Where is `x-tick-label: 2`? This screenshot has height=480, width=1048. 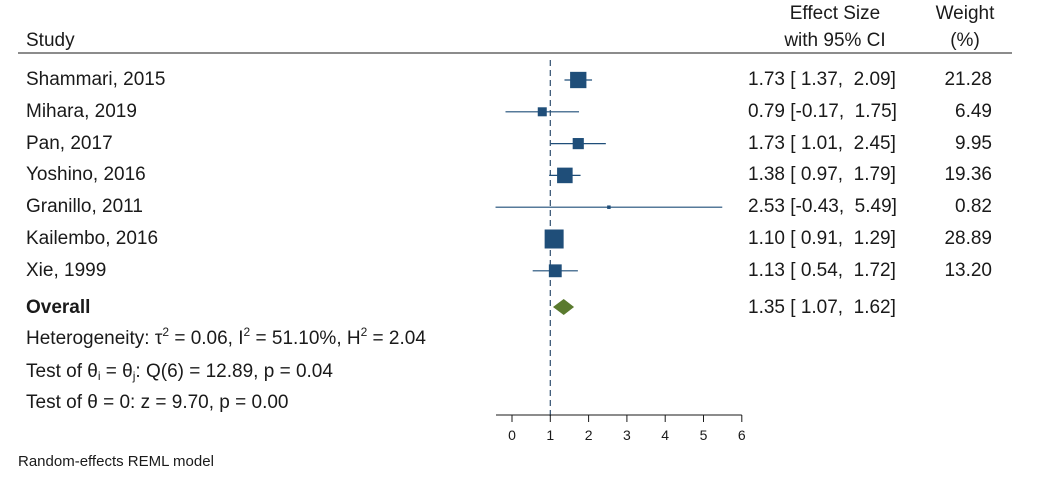
x-tick-label: 2 is located at coordinates (589, 435).